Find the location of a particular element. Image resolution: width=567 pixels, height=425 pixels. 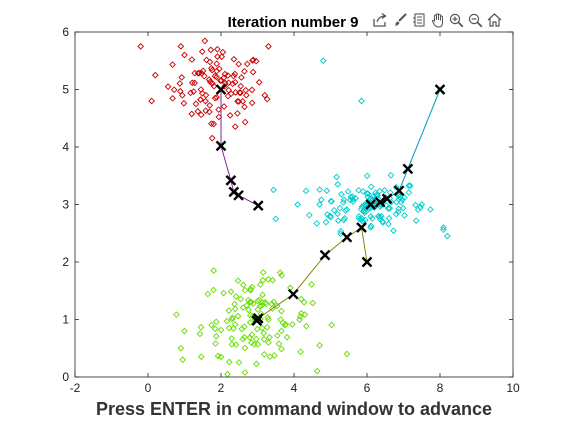

link-icon is located at coordinates (418, 20).